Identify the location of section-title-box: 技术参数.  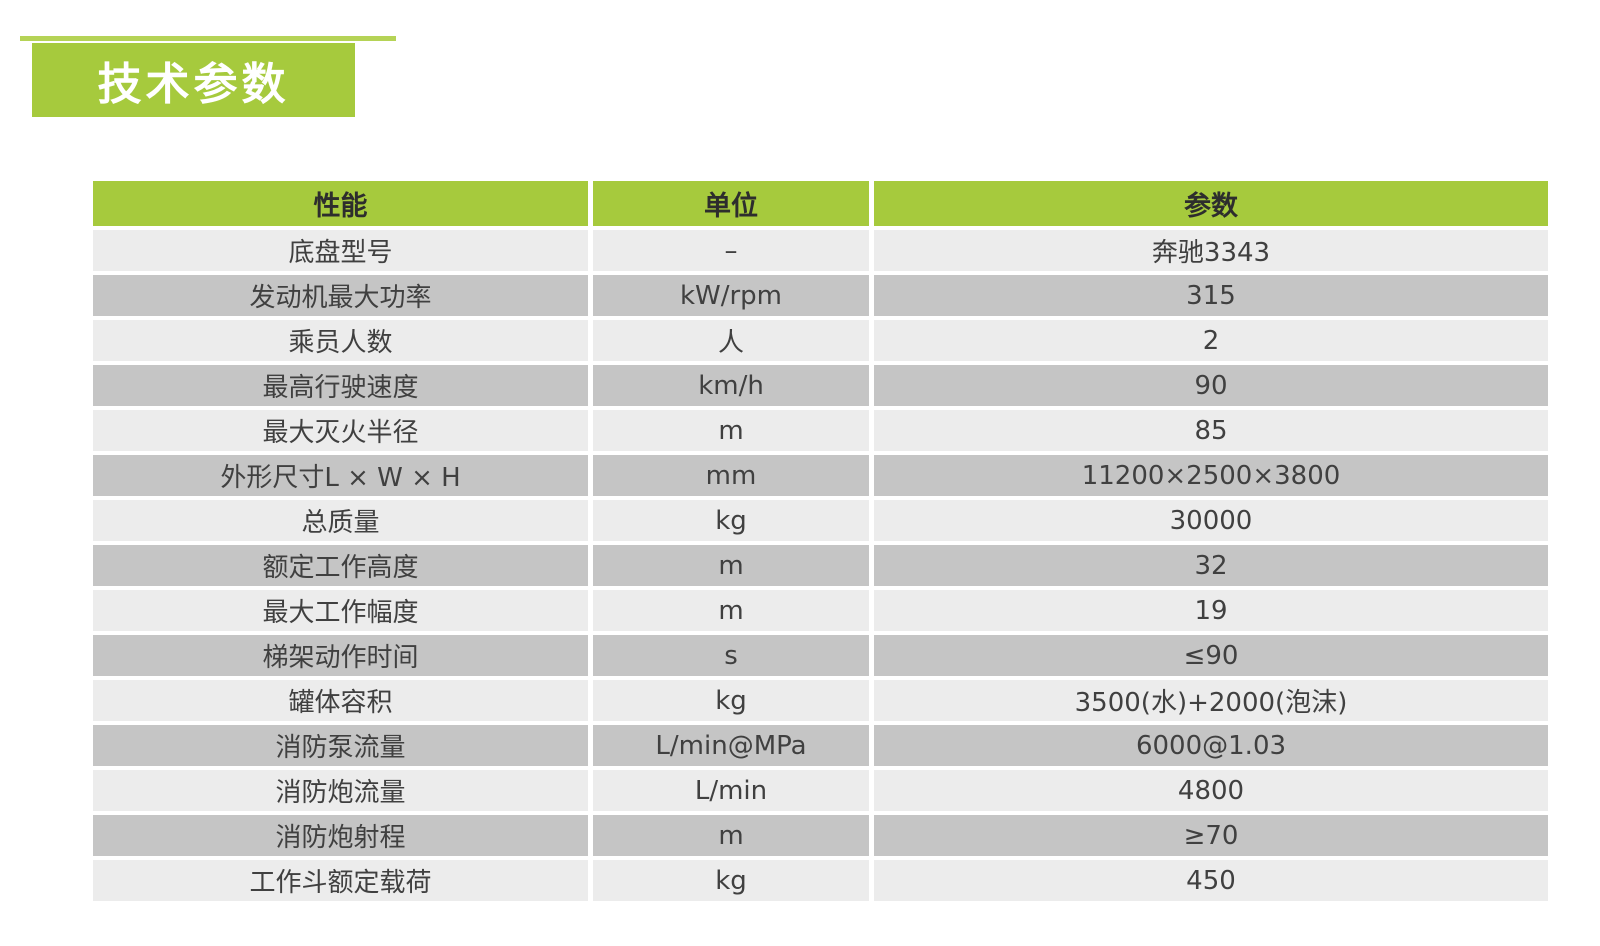
(193, 80).